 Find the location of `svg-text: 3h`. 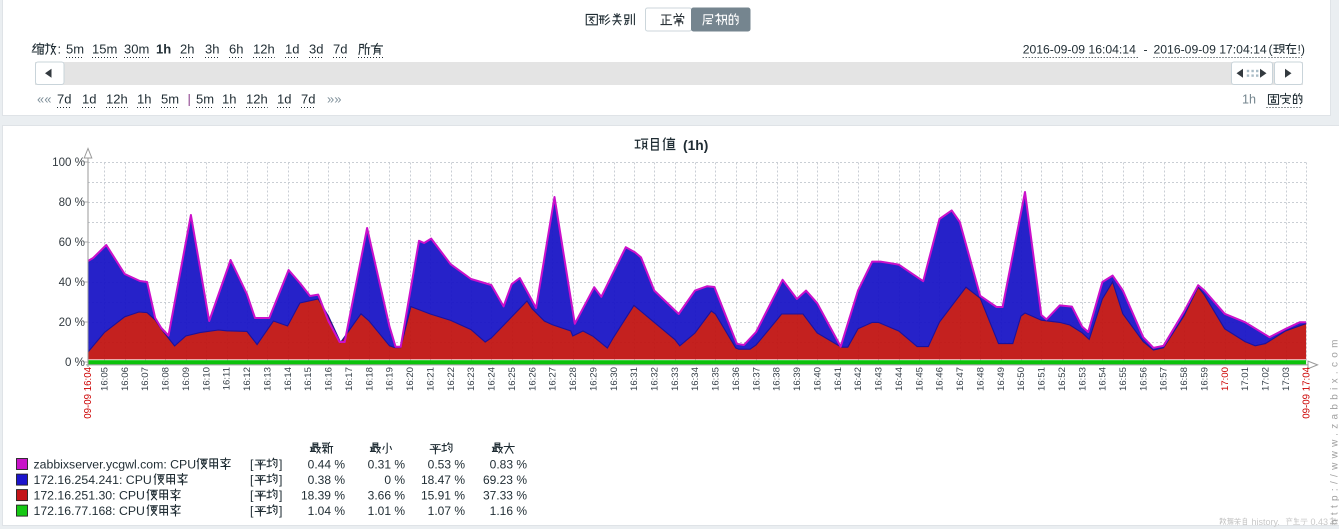

svg-text: 3h is located at coordinates (212, 49).